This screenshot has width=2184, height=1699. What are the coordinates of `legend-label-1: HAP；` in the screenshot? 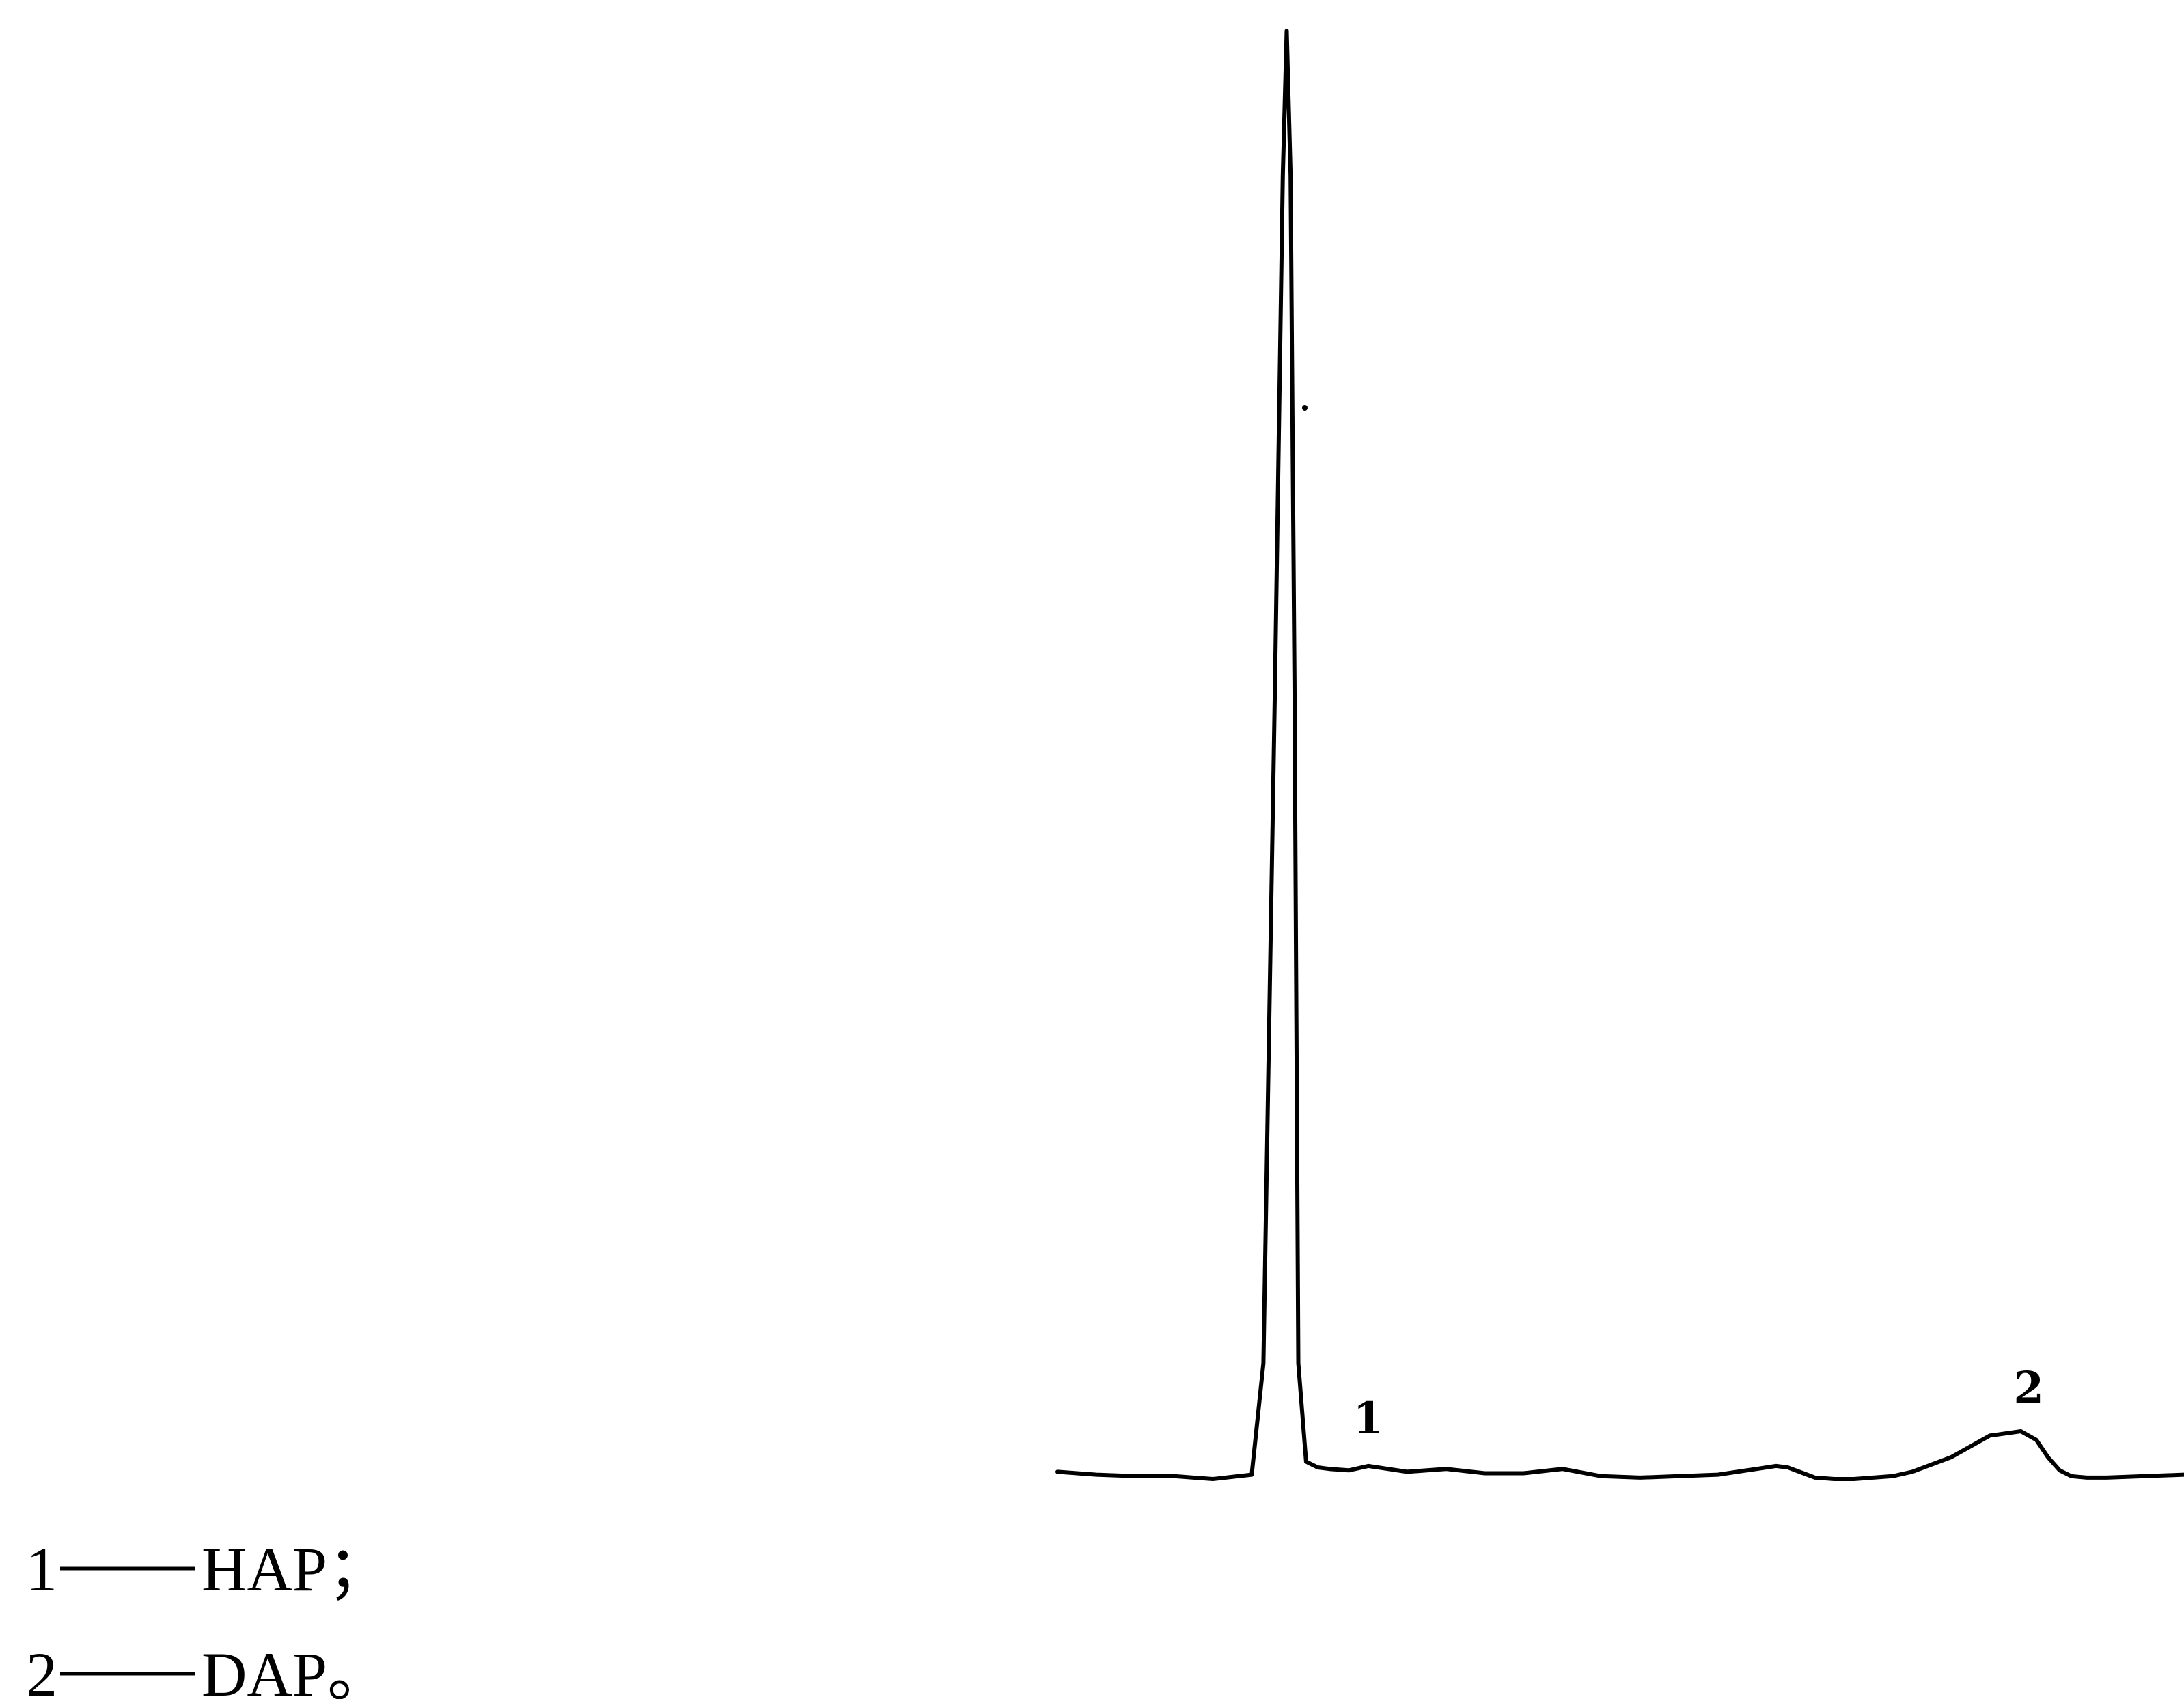 It's located at (296, 1569).